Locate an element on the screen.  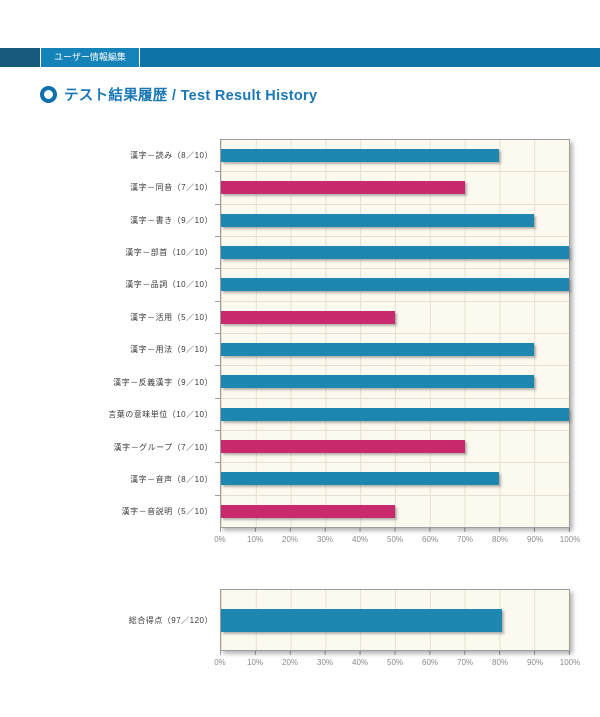
top-navigation-bar: ユーザー情報編集 is located at coordinates (300, 57).